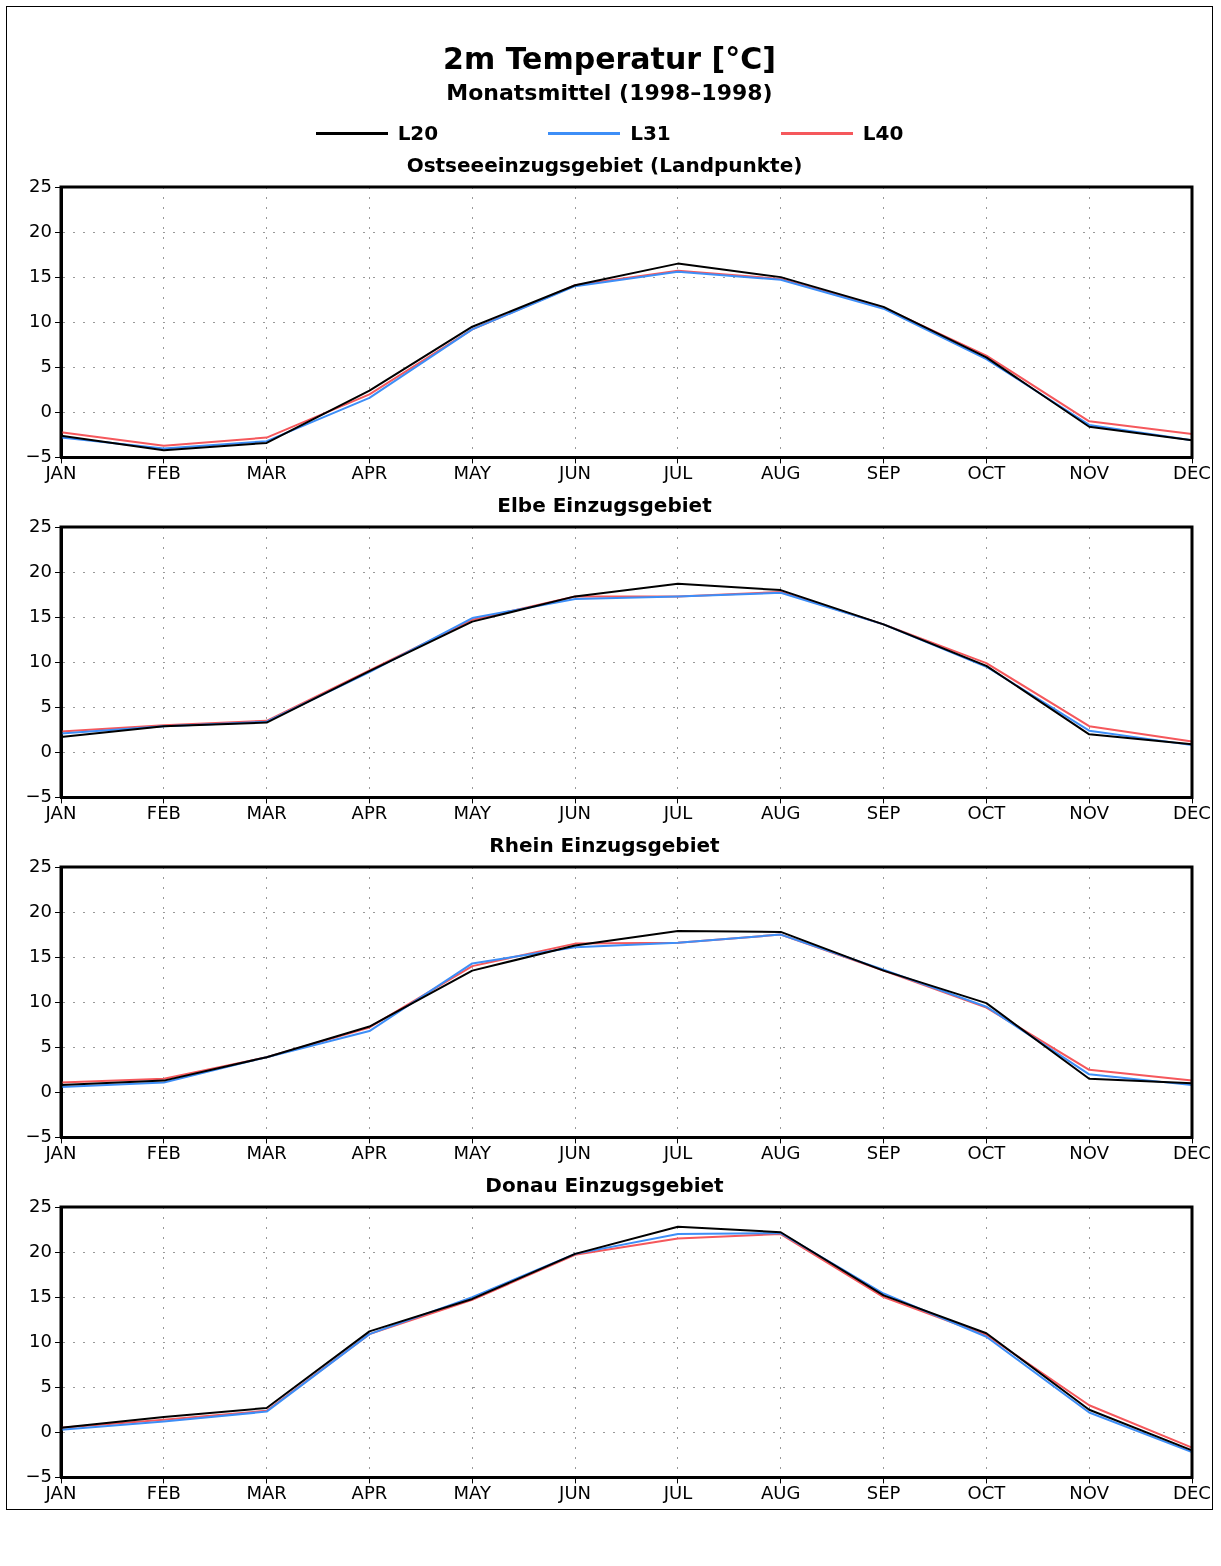  What do you see at coordinates (605, 505) in the screenshot?
I see `chart-title: Elbe Einzugsgebiet` at bounding box center [605, 505].